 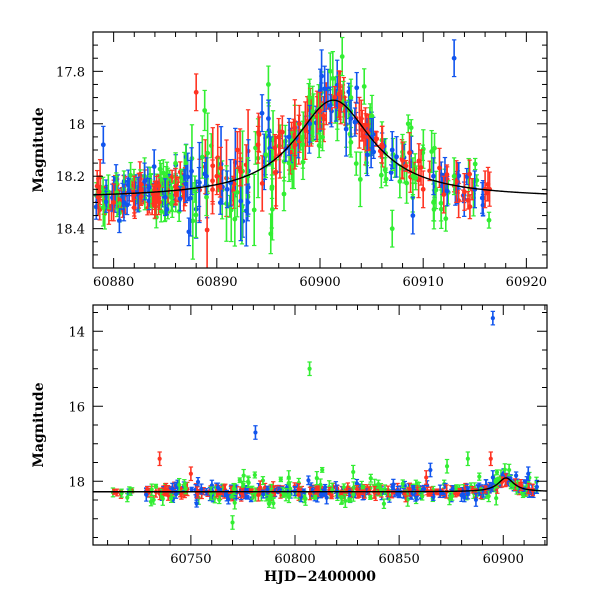 I want to click on x-tick-label: 60880, so click(x=113, y=282).